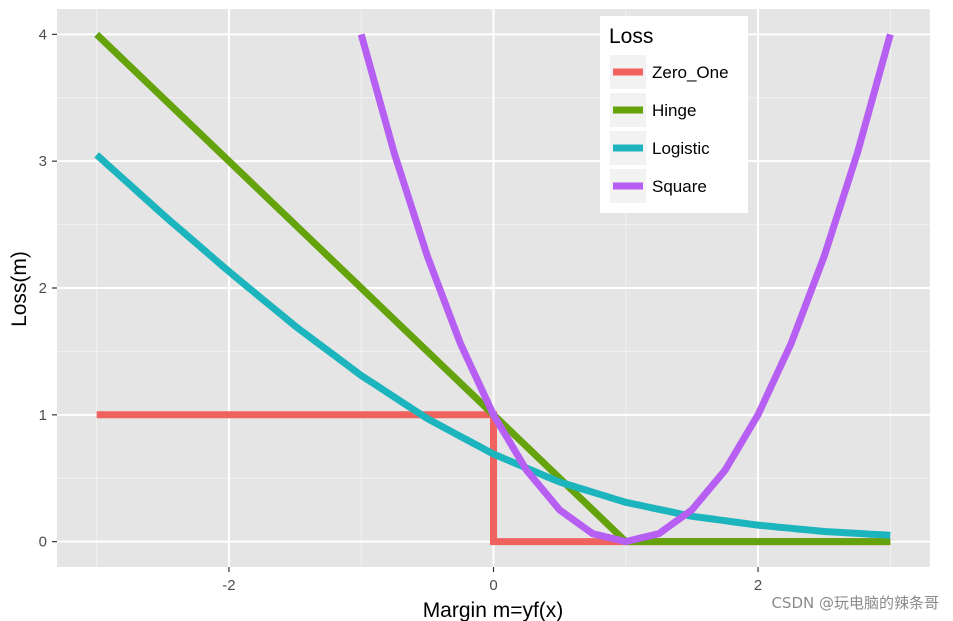 This screenshot has height=621, width=953. Describe the element at coordinates (681, 148) in the screenshot. I see `legend-label: Logistic` at that location.